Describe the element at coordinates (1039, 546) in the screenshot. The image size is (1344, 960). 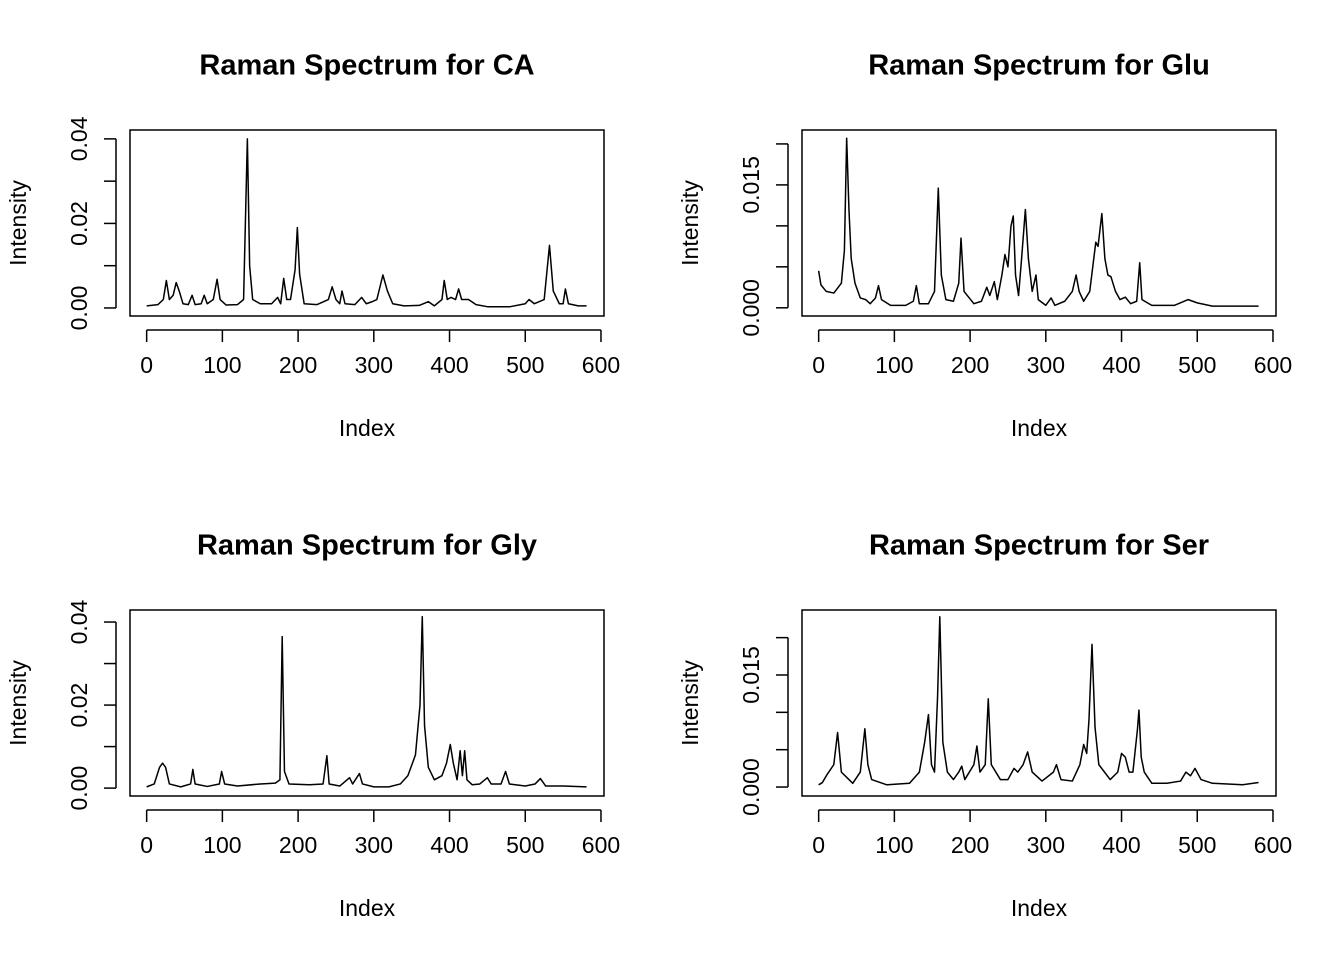
I see `chart-title: Raman Spectrum for Ser` at that location.